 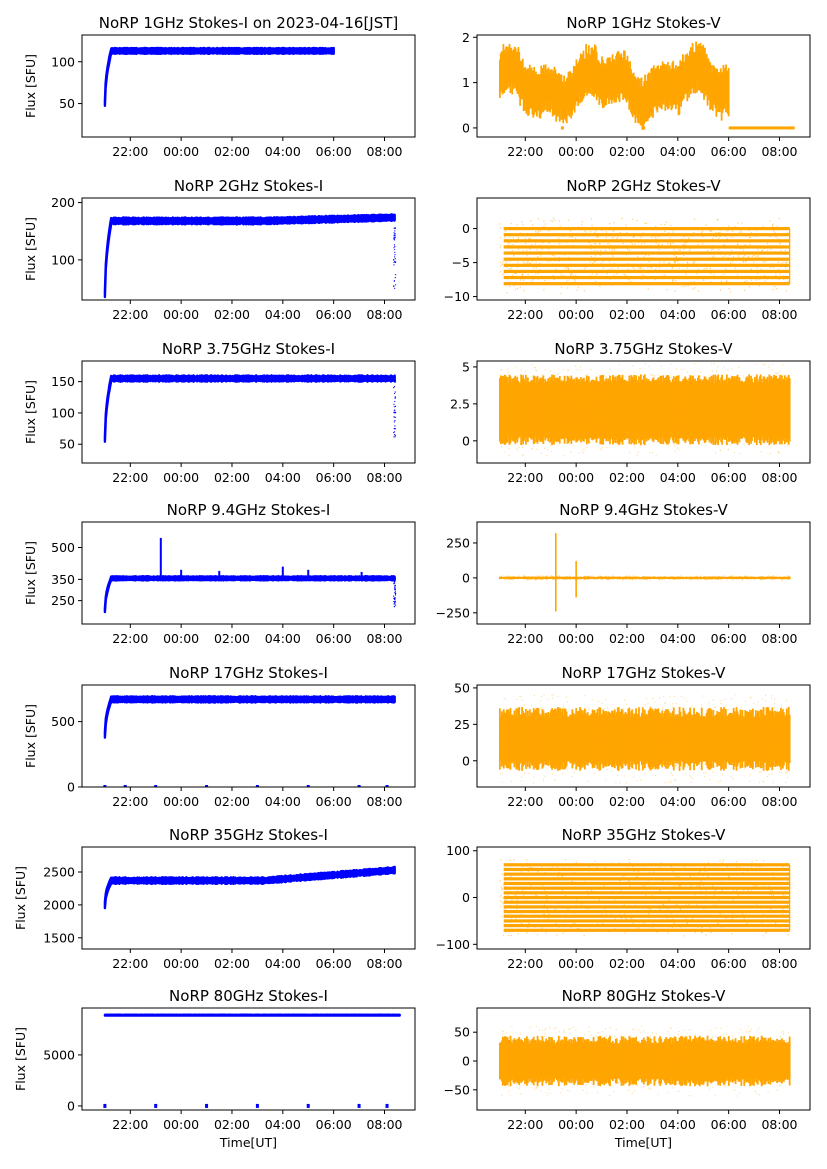 What do you see at coordinates (627, 151) in the screenshot?
I see `x-tick-label: 02:00` at bounding box center [627, 151].